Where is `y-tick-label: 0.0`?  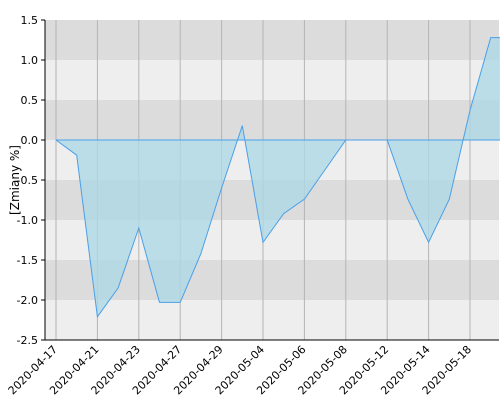
y-tick-label: 0.0 is located at coordinates (30, 140).